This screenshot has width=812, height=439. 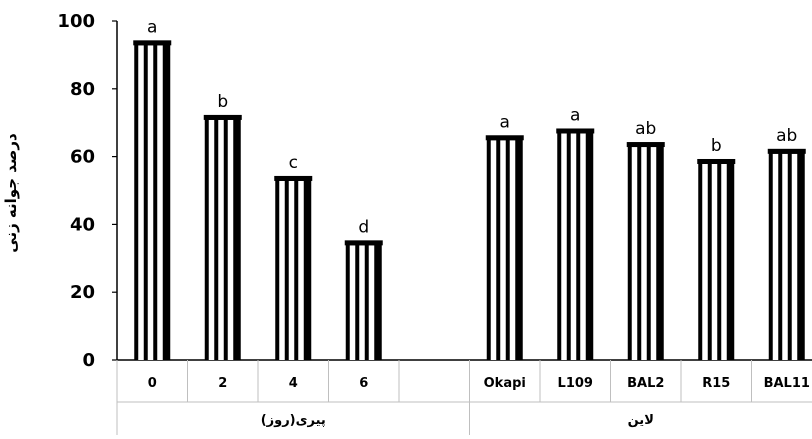 What do you see at coordinates (575, 383) in the screenshot?
I see `x-tick-label: L109` at bounding box center [575, 383].